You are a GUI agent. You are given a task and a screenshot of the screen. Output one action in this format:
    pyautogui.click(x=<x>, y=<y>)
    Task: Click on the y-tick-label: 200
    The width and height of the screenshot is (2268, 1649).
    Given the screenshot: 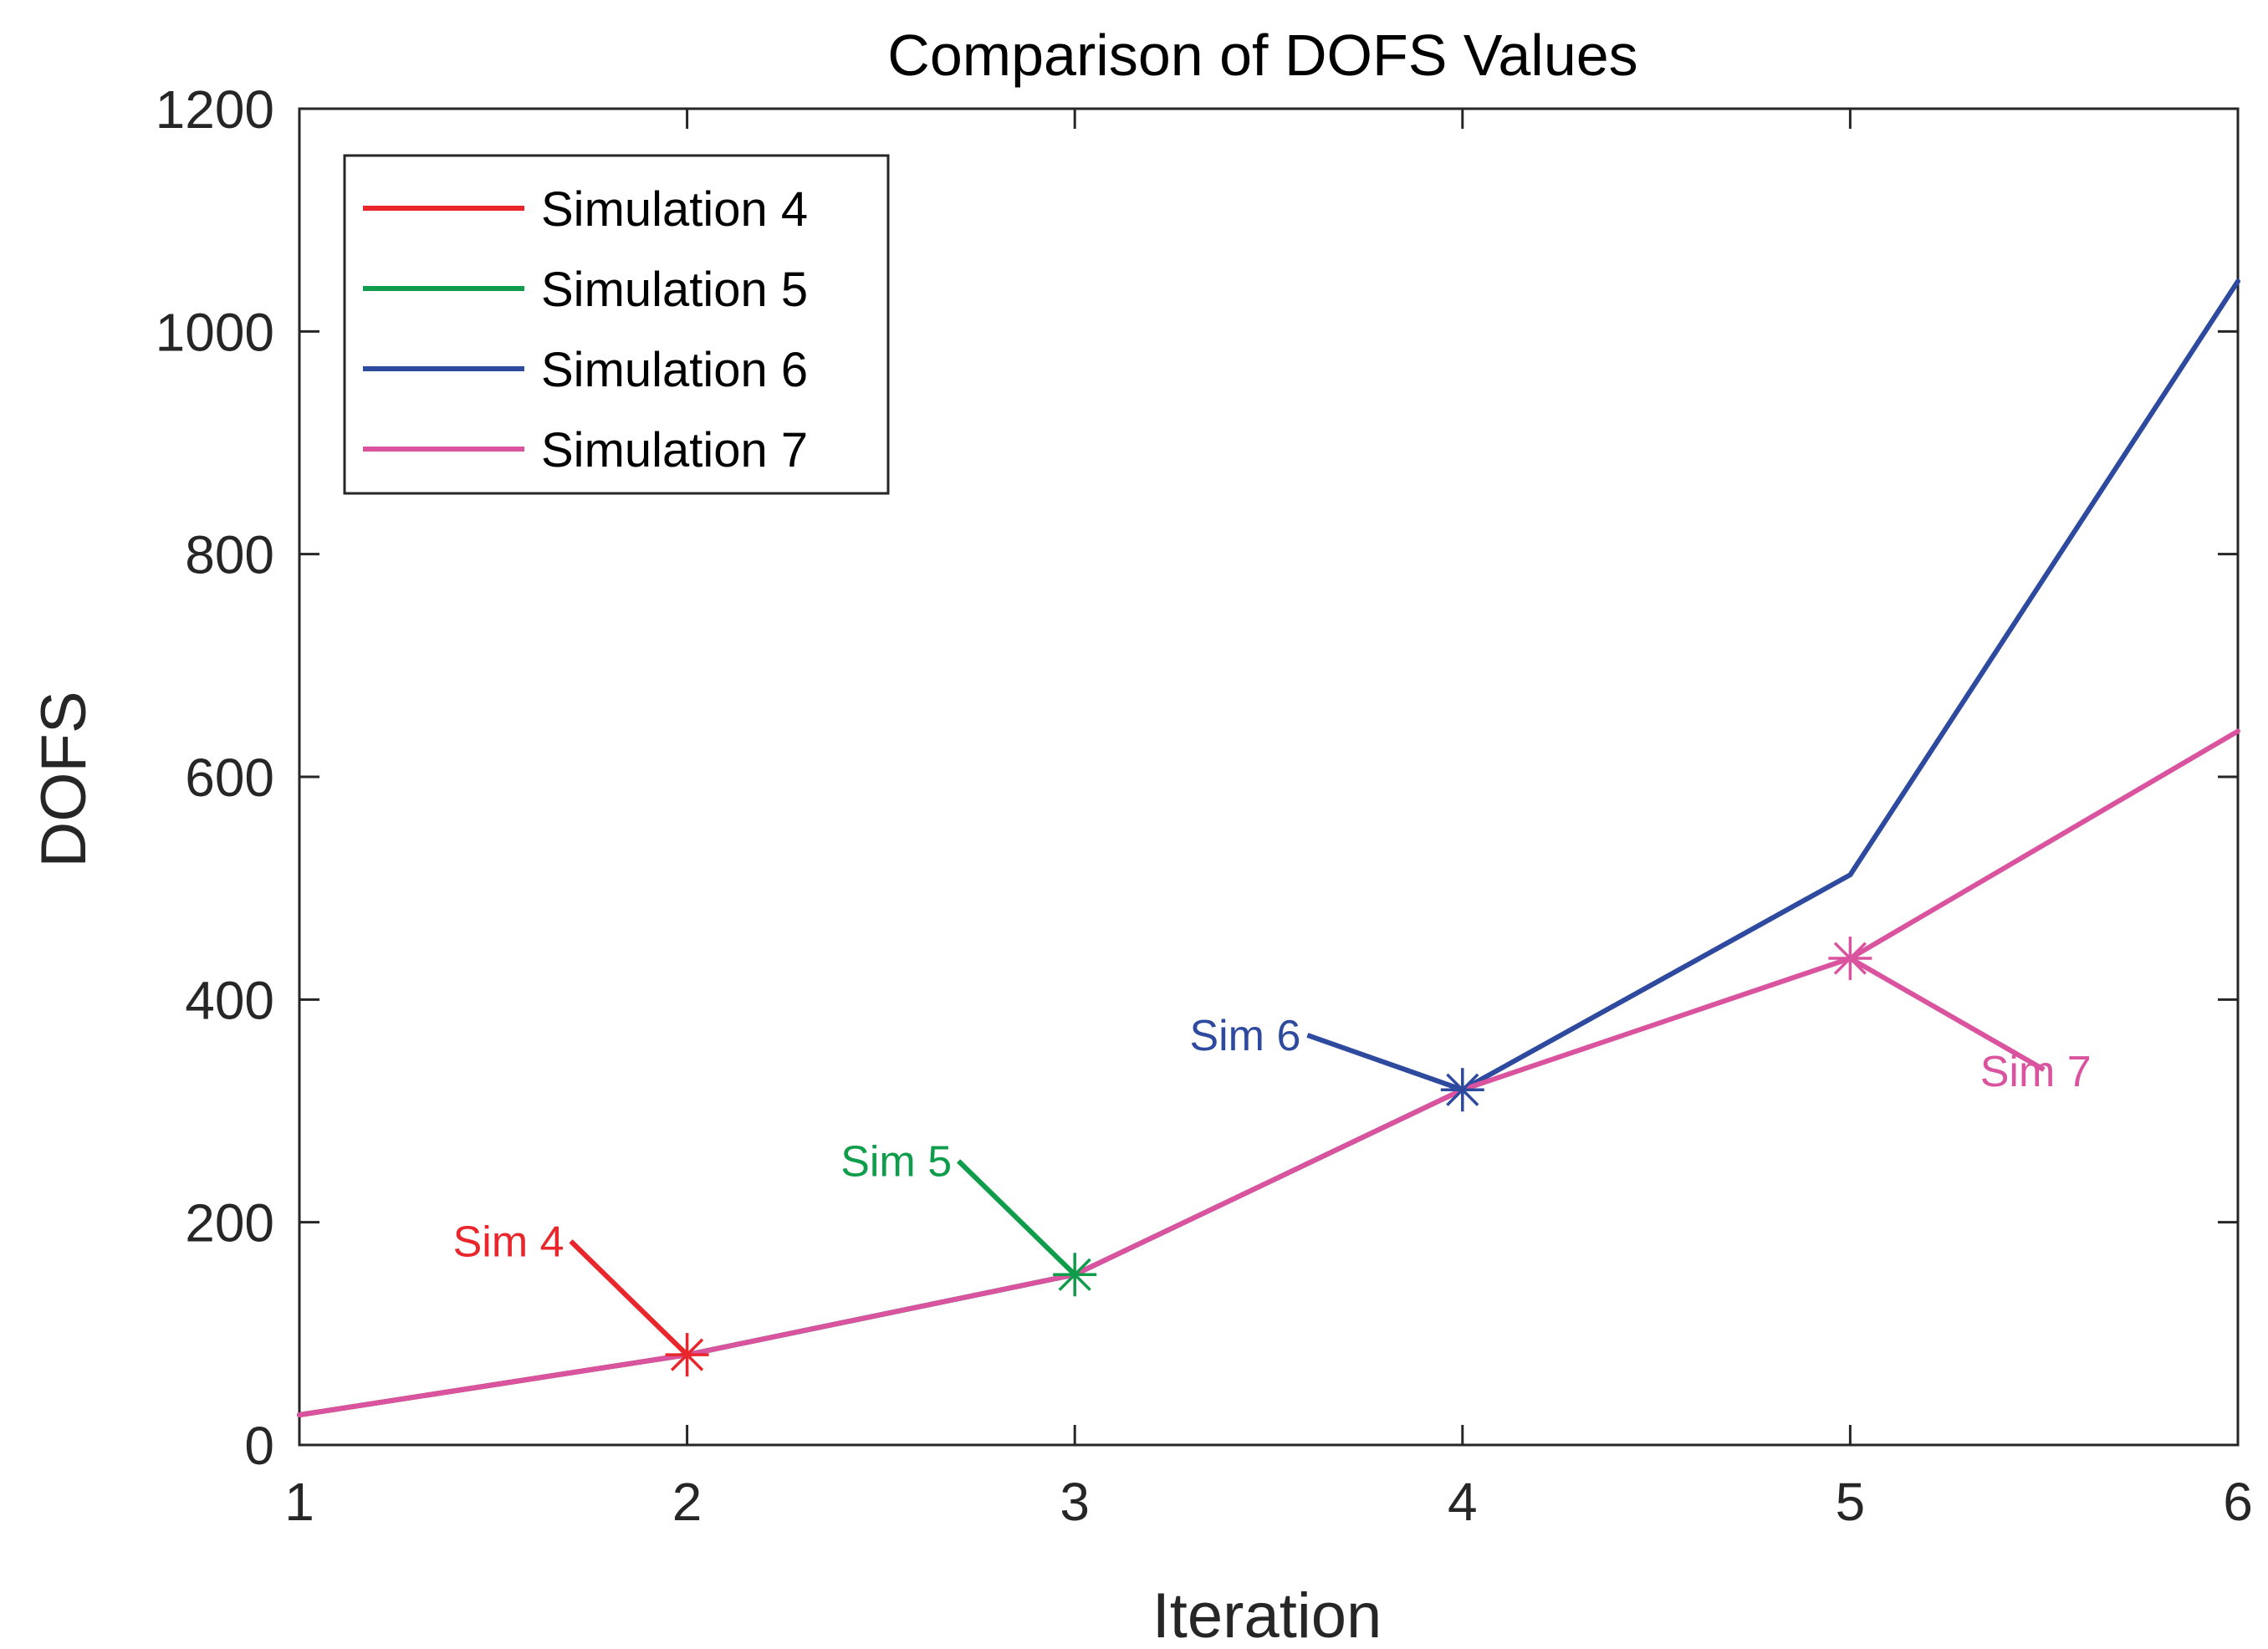 What is the action you would take?
    pyautogui.click(x=229, y=1223)
    